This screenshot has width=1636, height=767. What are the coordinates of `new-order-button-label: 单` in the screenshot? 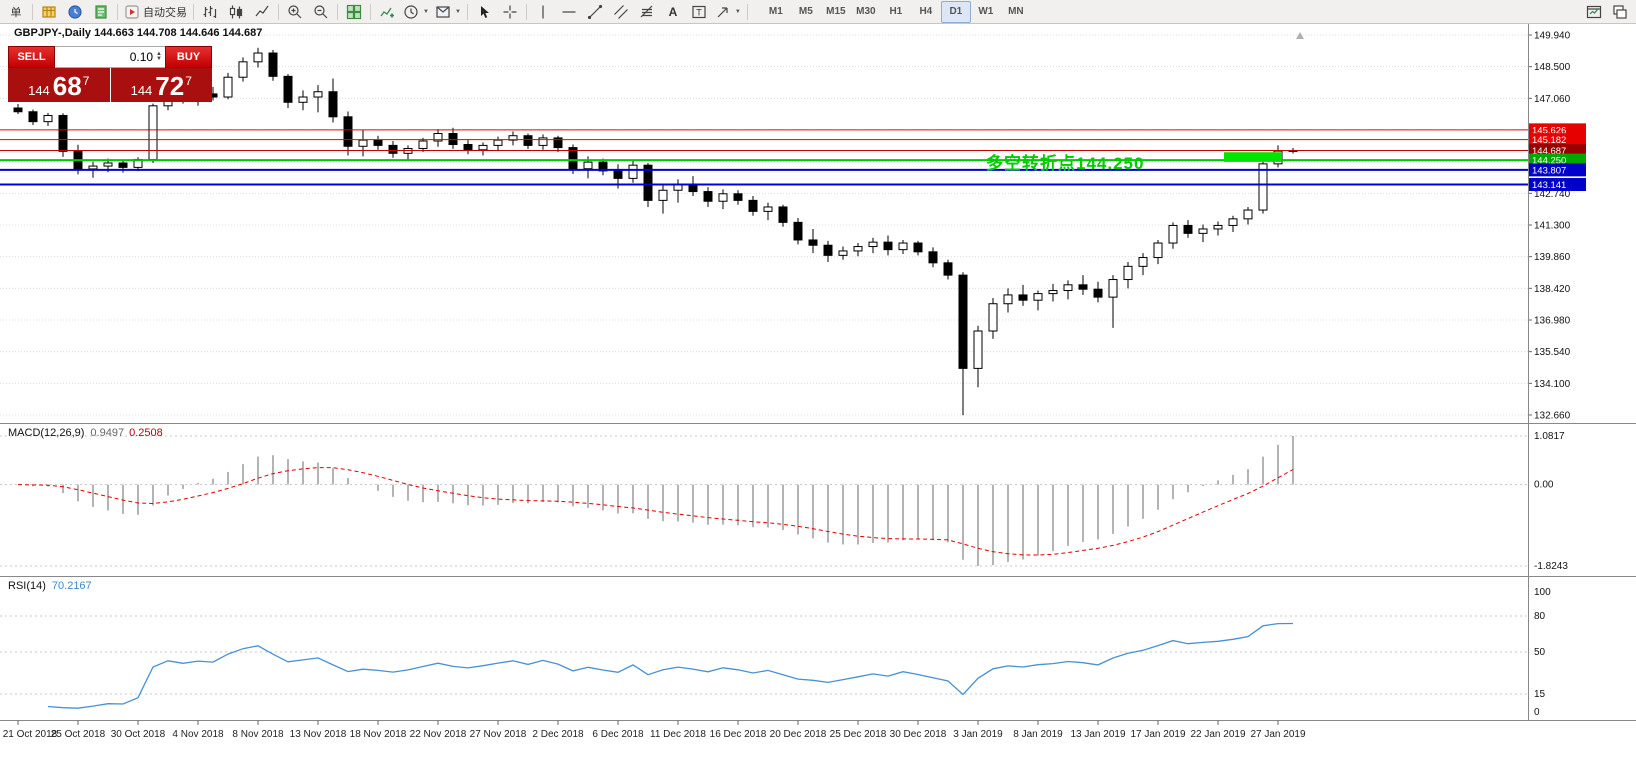 It's located at (16, 12).